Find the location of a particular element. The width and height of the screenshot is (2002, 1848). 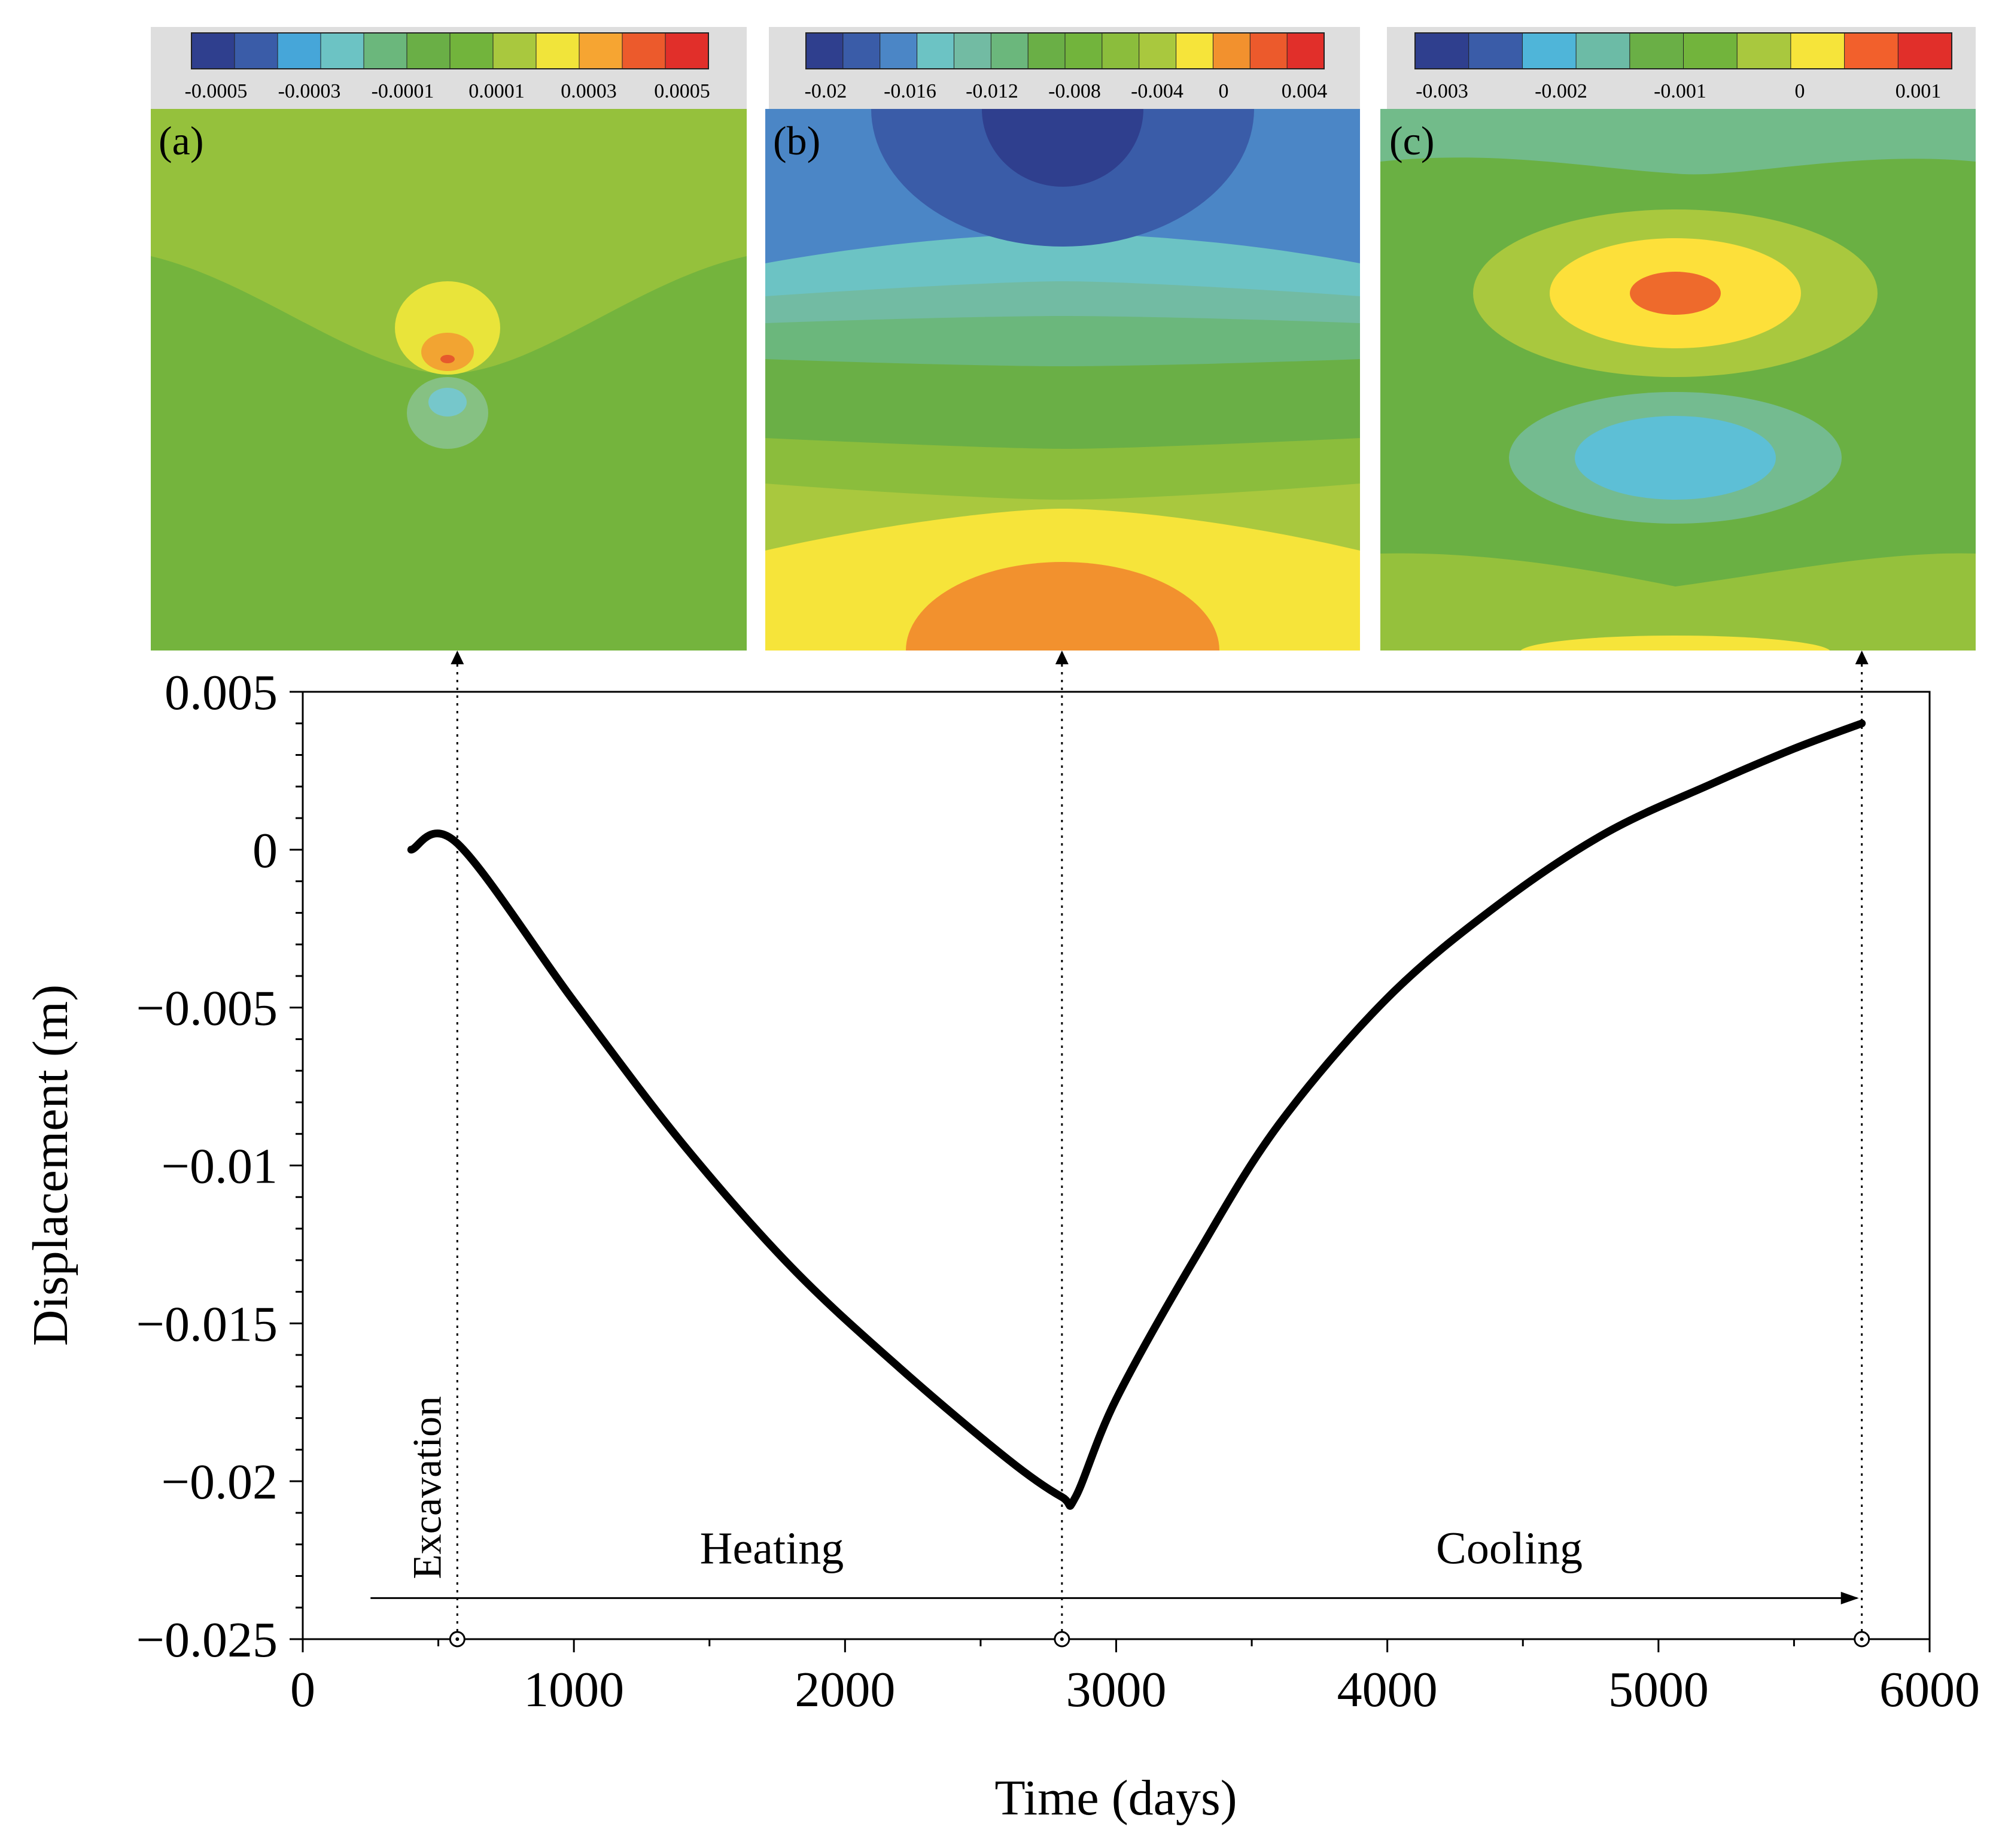

x-tick-label: 4000 is located at coordinates (1387, 1690).